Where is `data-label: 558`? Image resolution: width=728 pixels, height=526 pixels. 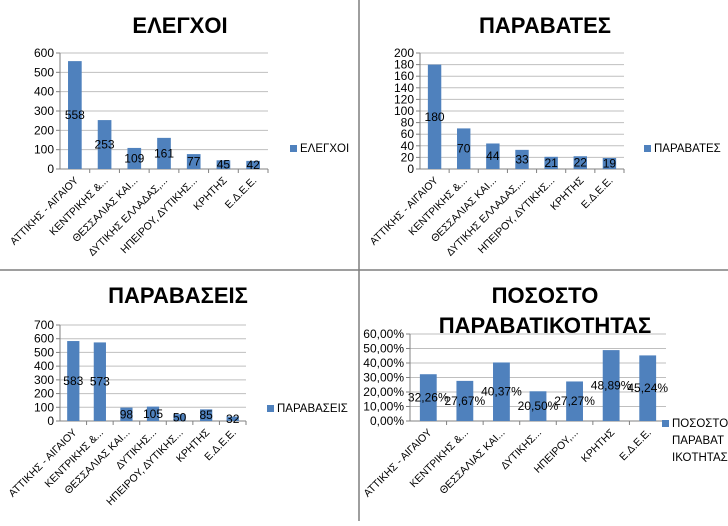
data-label: 558 is located at coordinates (75, 115).